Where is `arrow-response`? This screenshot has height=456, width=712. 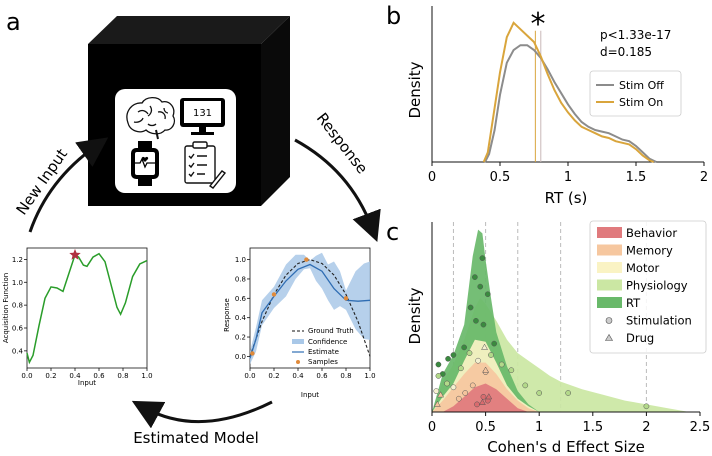 arrow-response is located at coordinates (337, 190).